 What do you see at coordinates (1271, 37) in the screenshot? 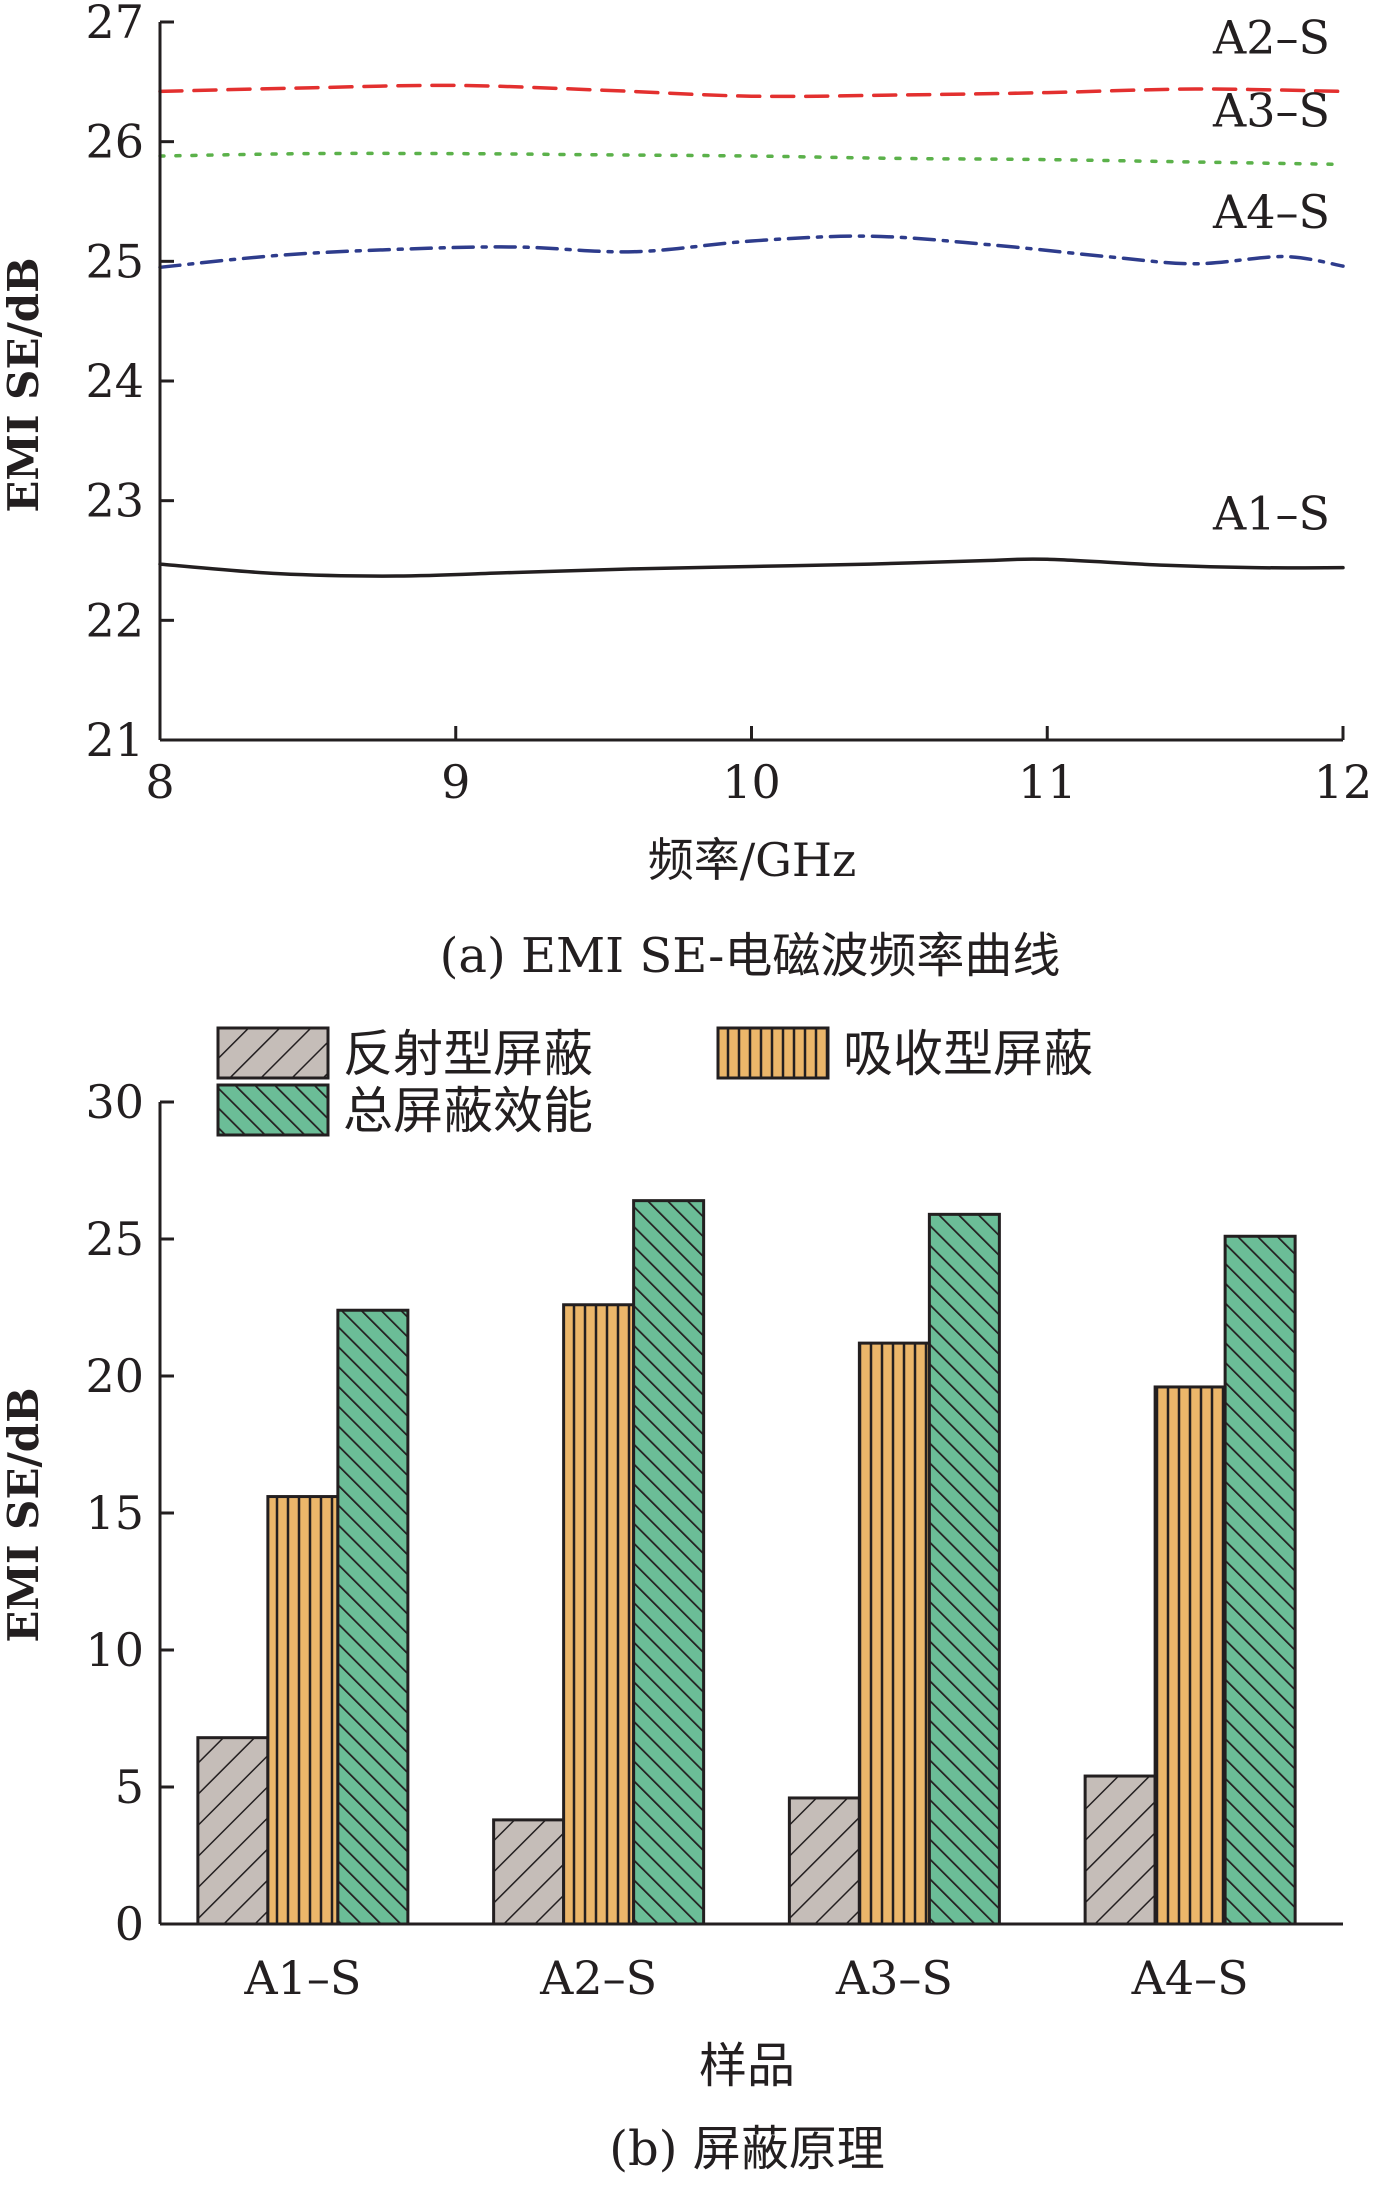
I see `series-label-a2-s: A2–S` at bounding box center [1271, 37].